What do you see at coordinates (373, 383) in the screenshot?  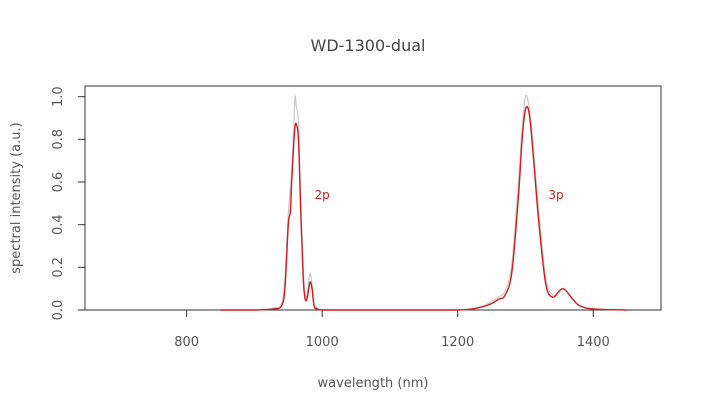 I see `x-axis-label: wavelength (nm)` at bounding box center [373, 383].